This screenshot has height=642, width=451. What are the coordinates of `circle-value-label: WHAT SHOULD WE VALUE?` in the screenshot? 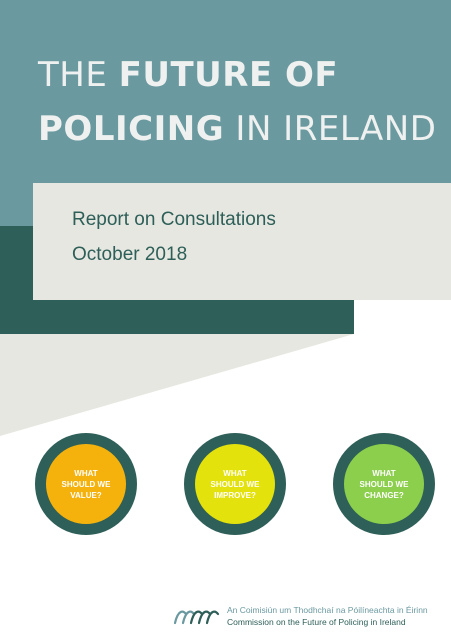 It's located at (86, 484).